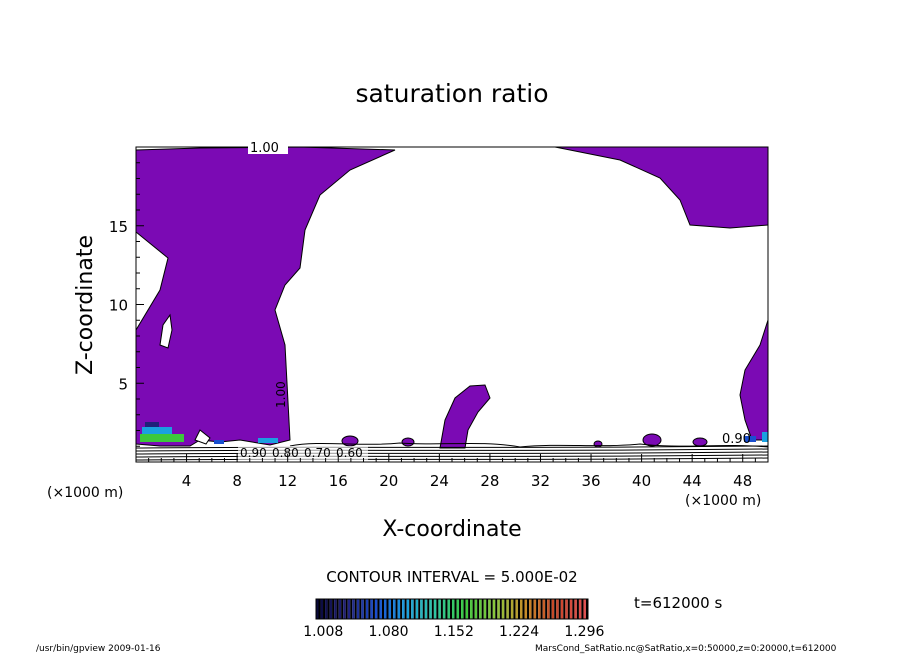  Describe the element at coordinates (678, 603) in the screenshot. I see `time-label: t=612000 s` at that location.